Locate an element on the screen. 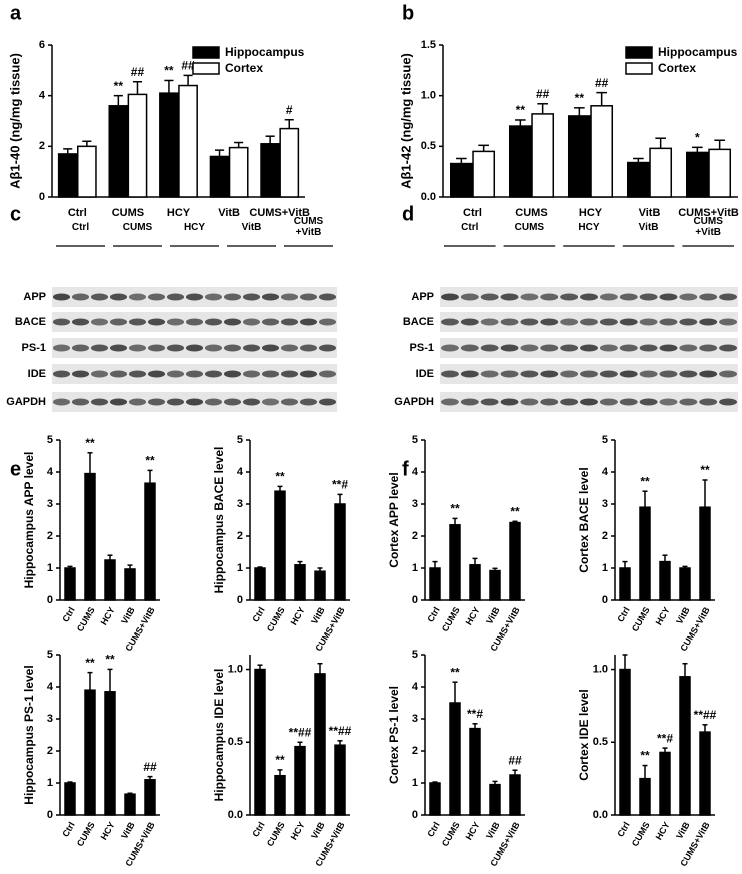  legend-swatch is located at coordinates (206, 68).